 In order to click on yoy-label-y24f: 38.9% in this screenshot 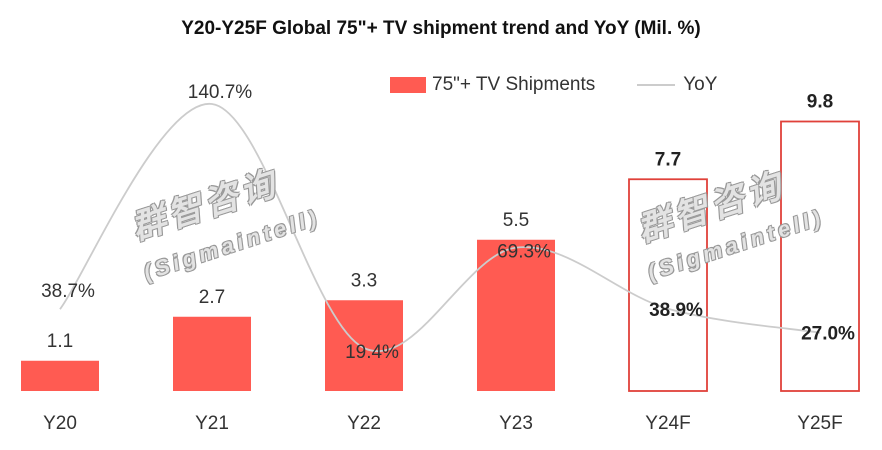, I will do `click(676, 310)`.